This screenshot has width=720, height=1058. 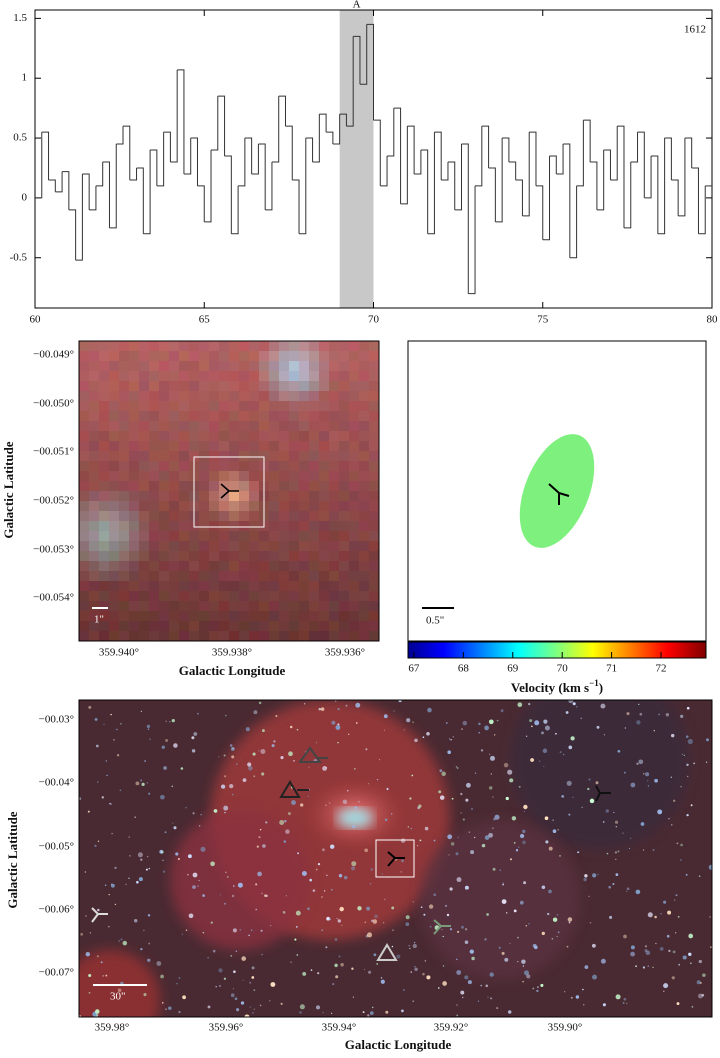 What do you see at coordinates (414, 669) in the screenshot?
I see `colorbar-tick-label: 67` at bounding box center [414, 669].